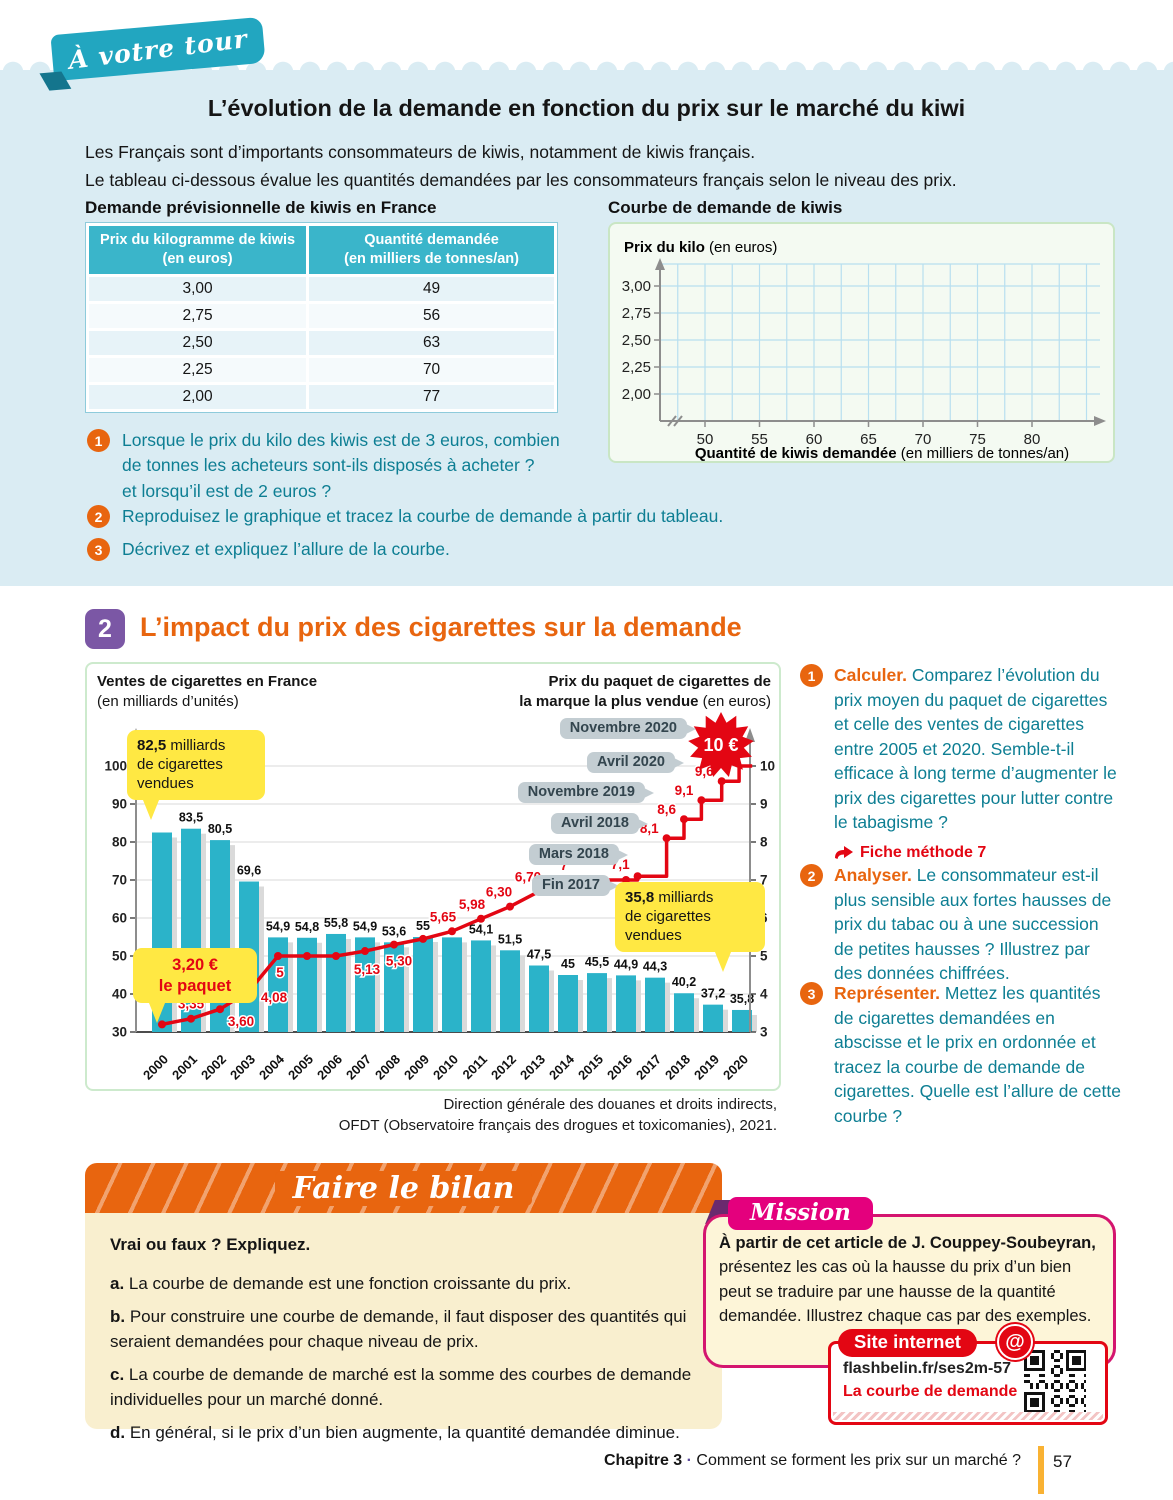  Describe the element at coordinates (666, 809) in the screenshot. I see `price-value-label: 8,6` at that location.